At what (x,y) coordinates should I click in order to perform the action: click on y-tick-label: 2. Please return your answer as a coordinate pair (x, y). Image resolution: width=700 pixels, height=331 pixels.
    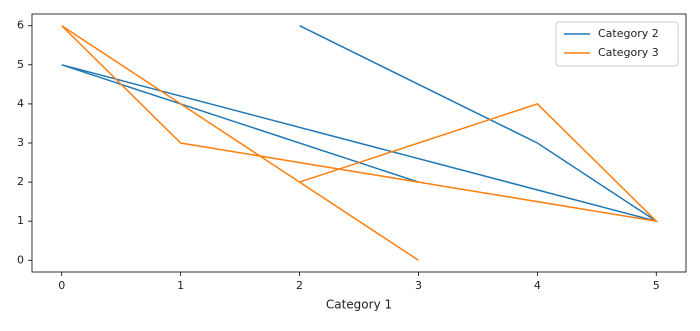
    Looking at the image, I should click on (20, 181).